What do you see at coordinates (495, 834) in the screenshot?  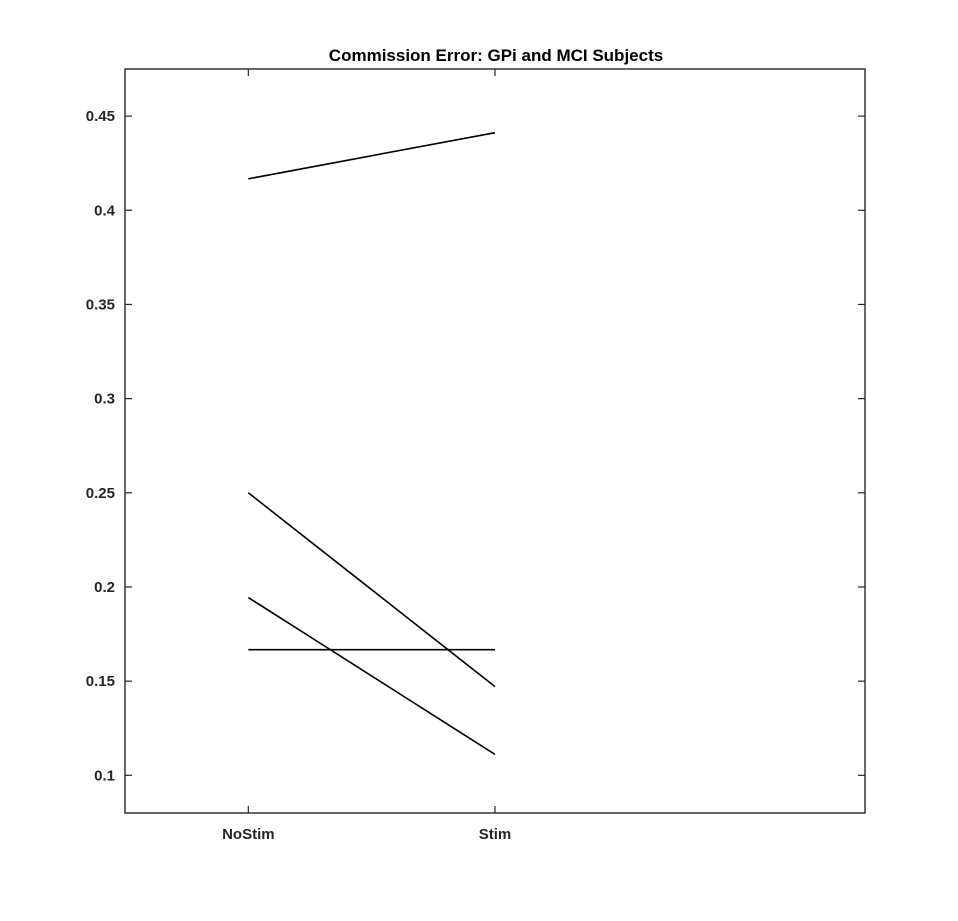 I see `x-tick-label-stim: Stim` at bounding box center [495, 834].